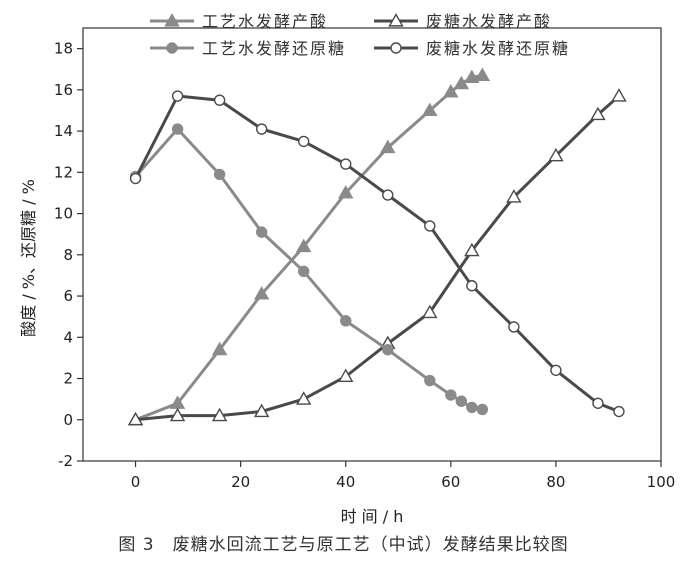  I want to click on legend-entry: 废糖水发酵产酸, so click(463, 21).